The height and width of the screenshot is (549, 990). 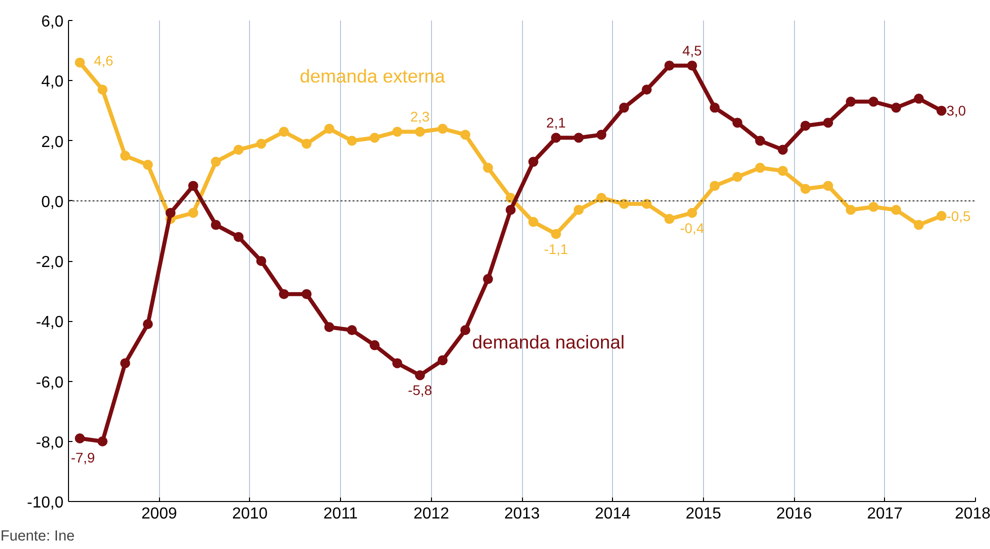 What do you see at coordinates (50, 443) in the screenshot?
I see `y-tick-label: -8,0` at bounding box center [50, 443].